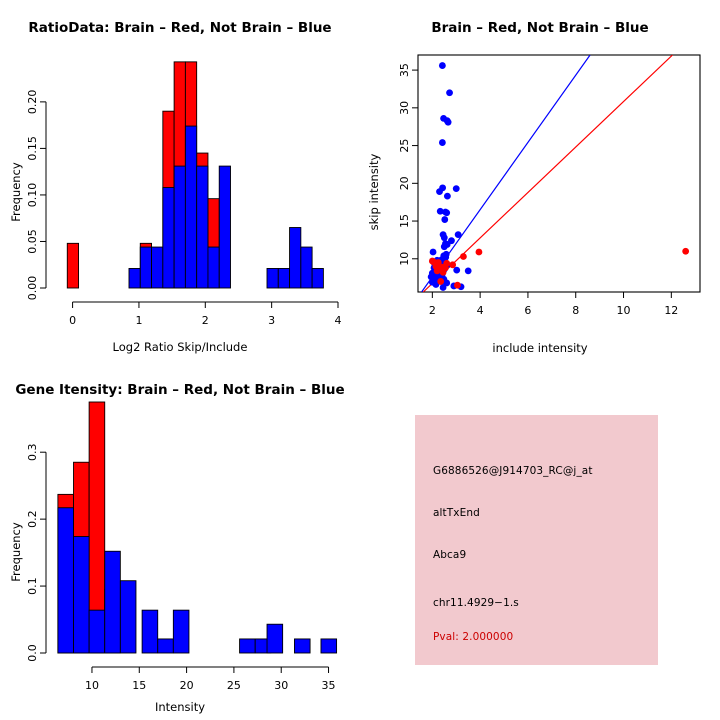 The height and width of the screenshot is (720, 720). I want to click on scatter-points, so click(558, 176).